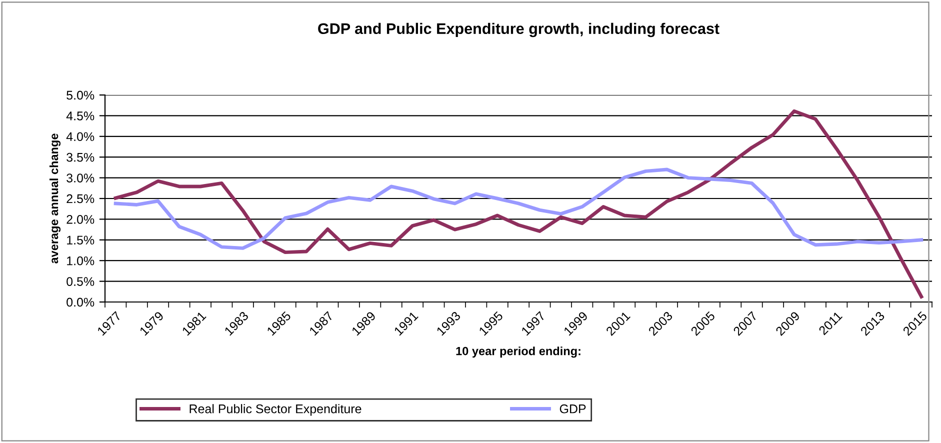 This screenshot has height=443, width=941. I want to click on legend-label: GDP, so click(573, 409).